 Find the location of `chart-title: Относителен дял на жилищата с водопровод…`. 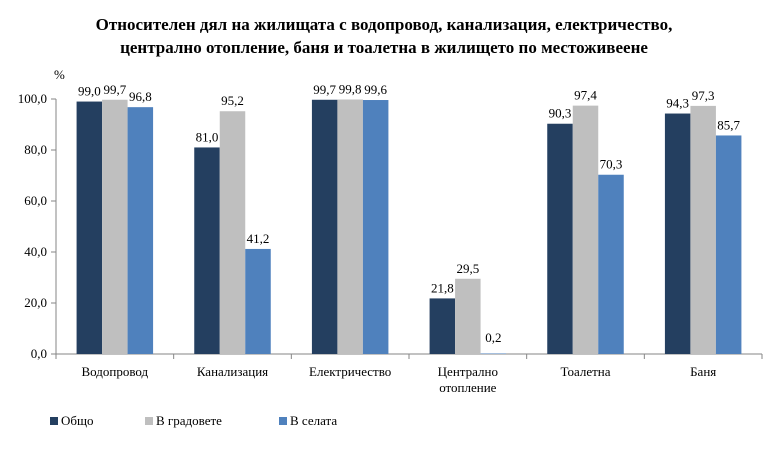

chart-title: Относителен дял на жилищата с водопровод… is located at coordinates (384, 36).